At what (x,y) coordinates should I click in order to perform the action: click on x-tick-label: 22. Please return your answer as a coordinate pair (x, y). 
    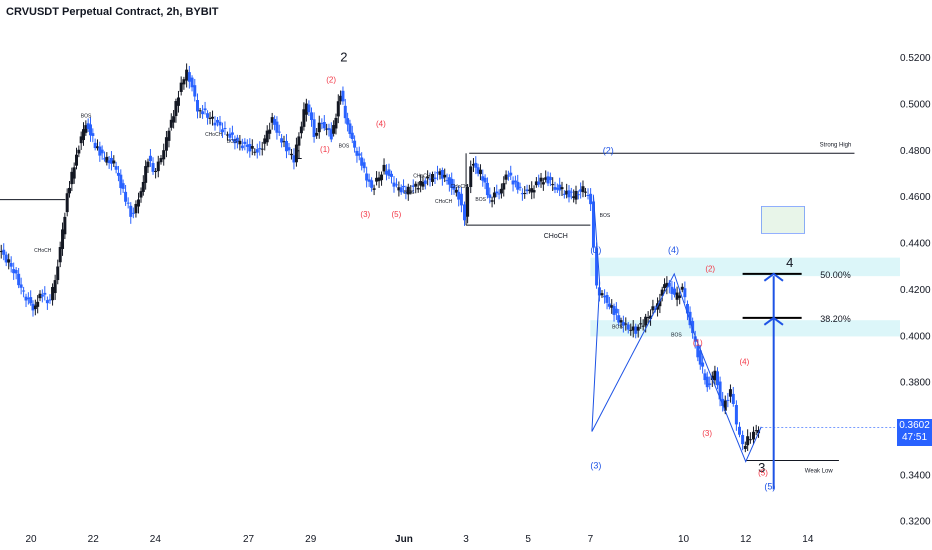
    Looking at the image, I should click on (94, 539).